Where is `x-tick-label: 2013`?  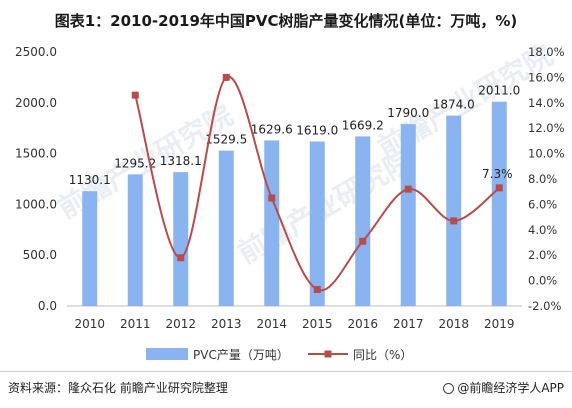 x-tick-label: 2013 is located at coordinates (226, 324).